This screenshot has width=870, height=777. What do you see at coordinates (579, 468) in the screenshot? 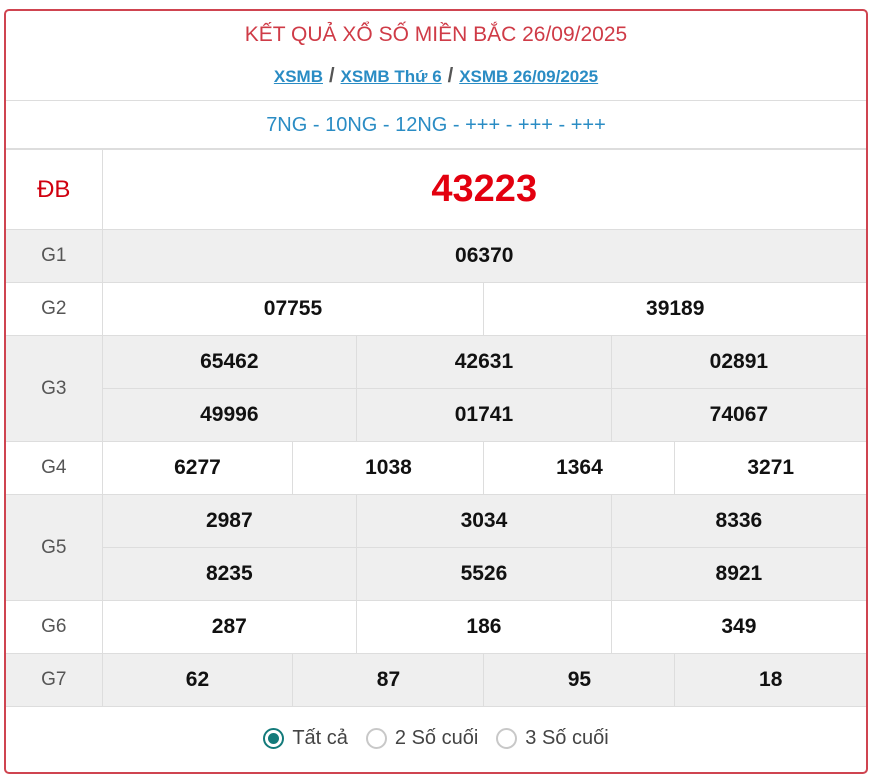
I see `prize-number: 1364` at bounding box center [579, 468].